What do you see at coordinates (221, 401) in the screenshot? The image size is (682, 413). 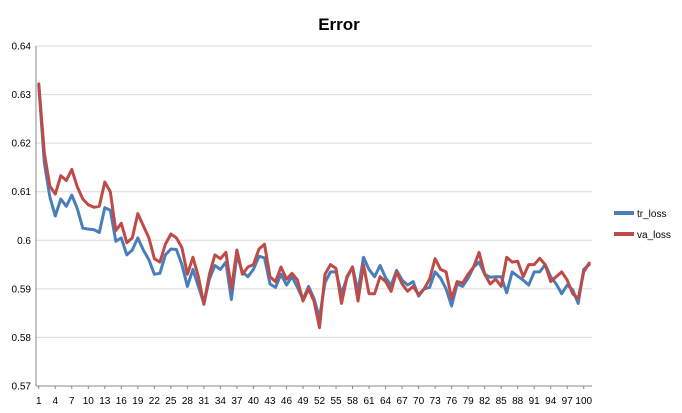 I see `x-tick-label: 34` at bounding box center [221, 401].